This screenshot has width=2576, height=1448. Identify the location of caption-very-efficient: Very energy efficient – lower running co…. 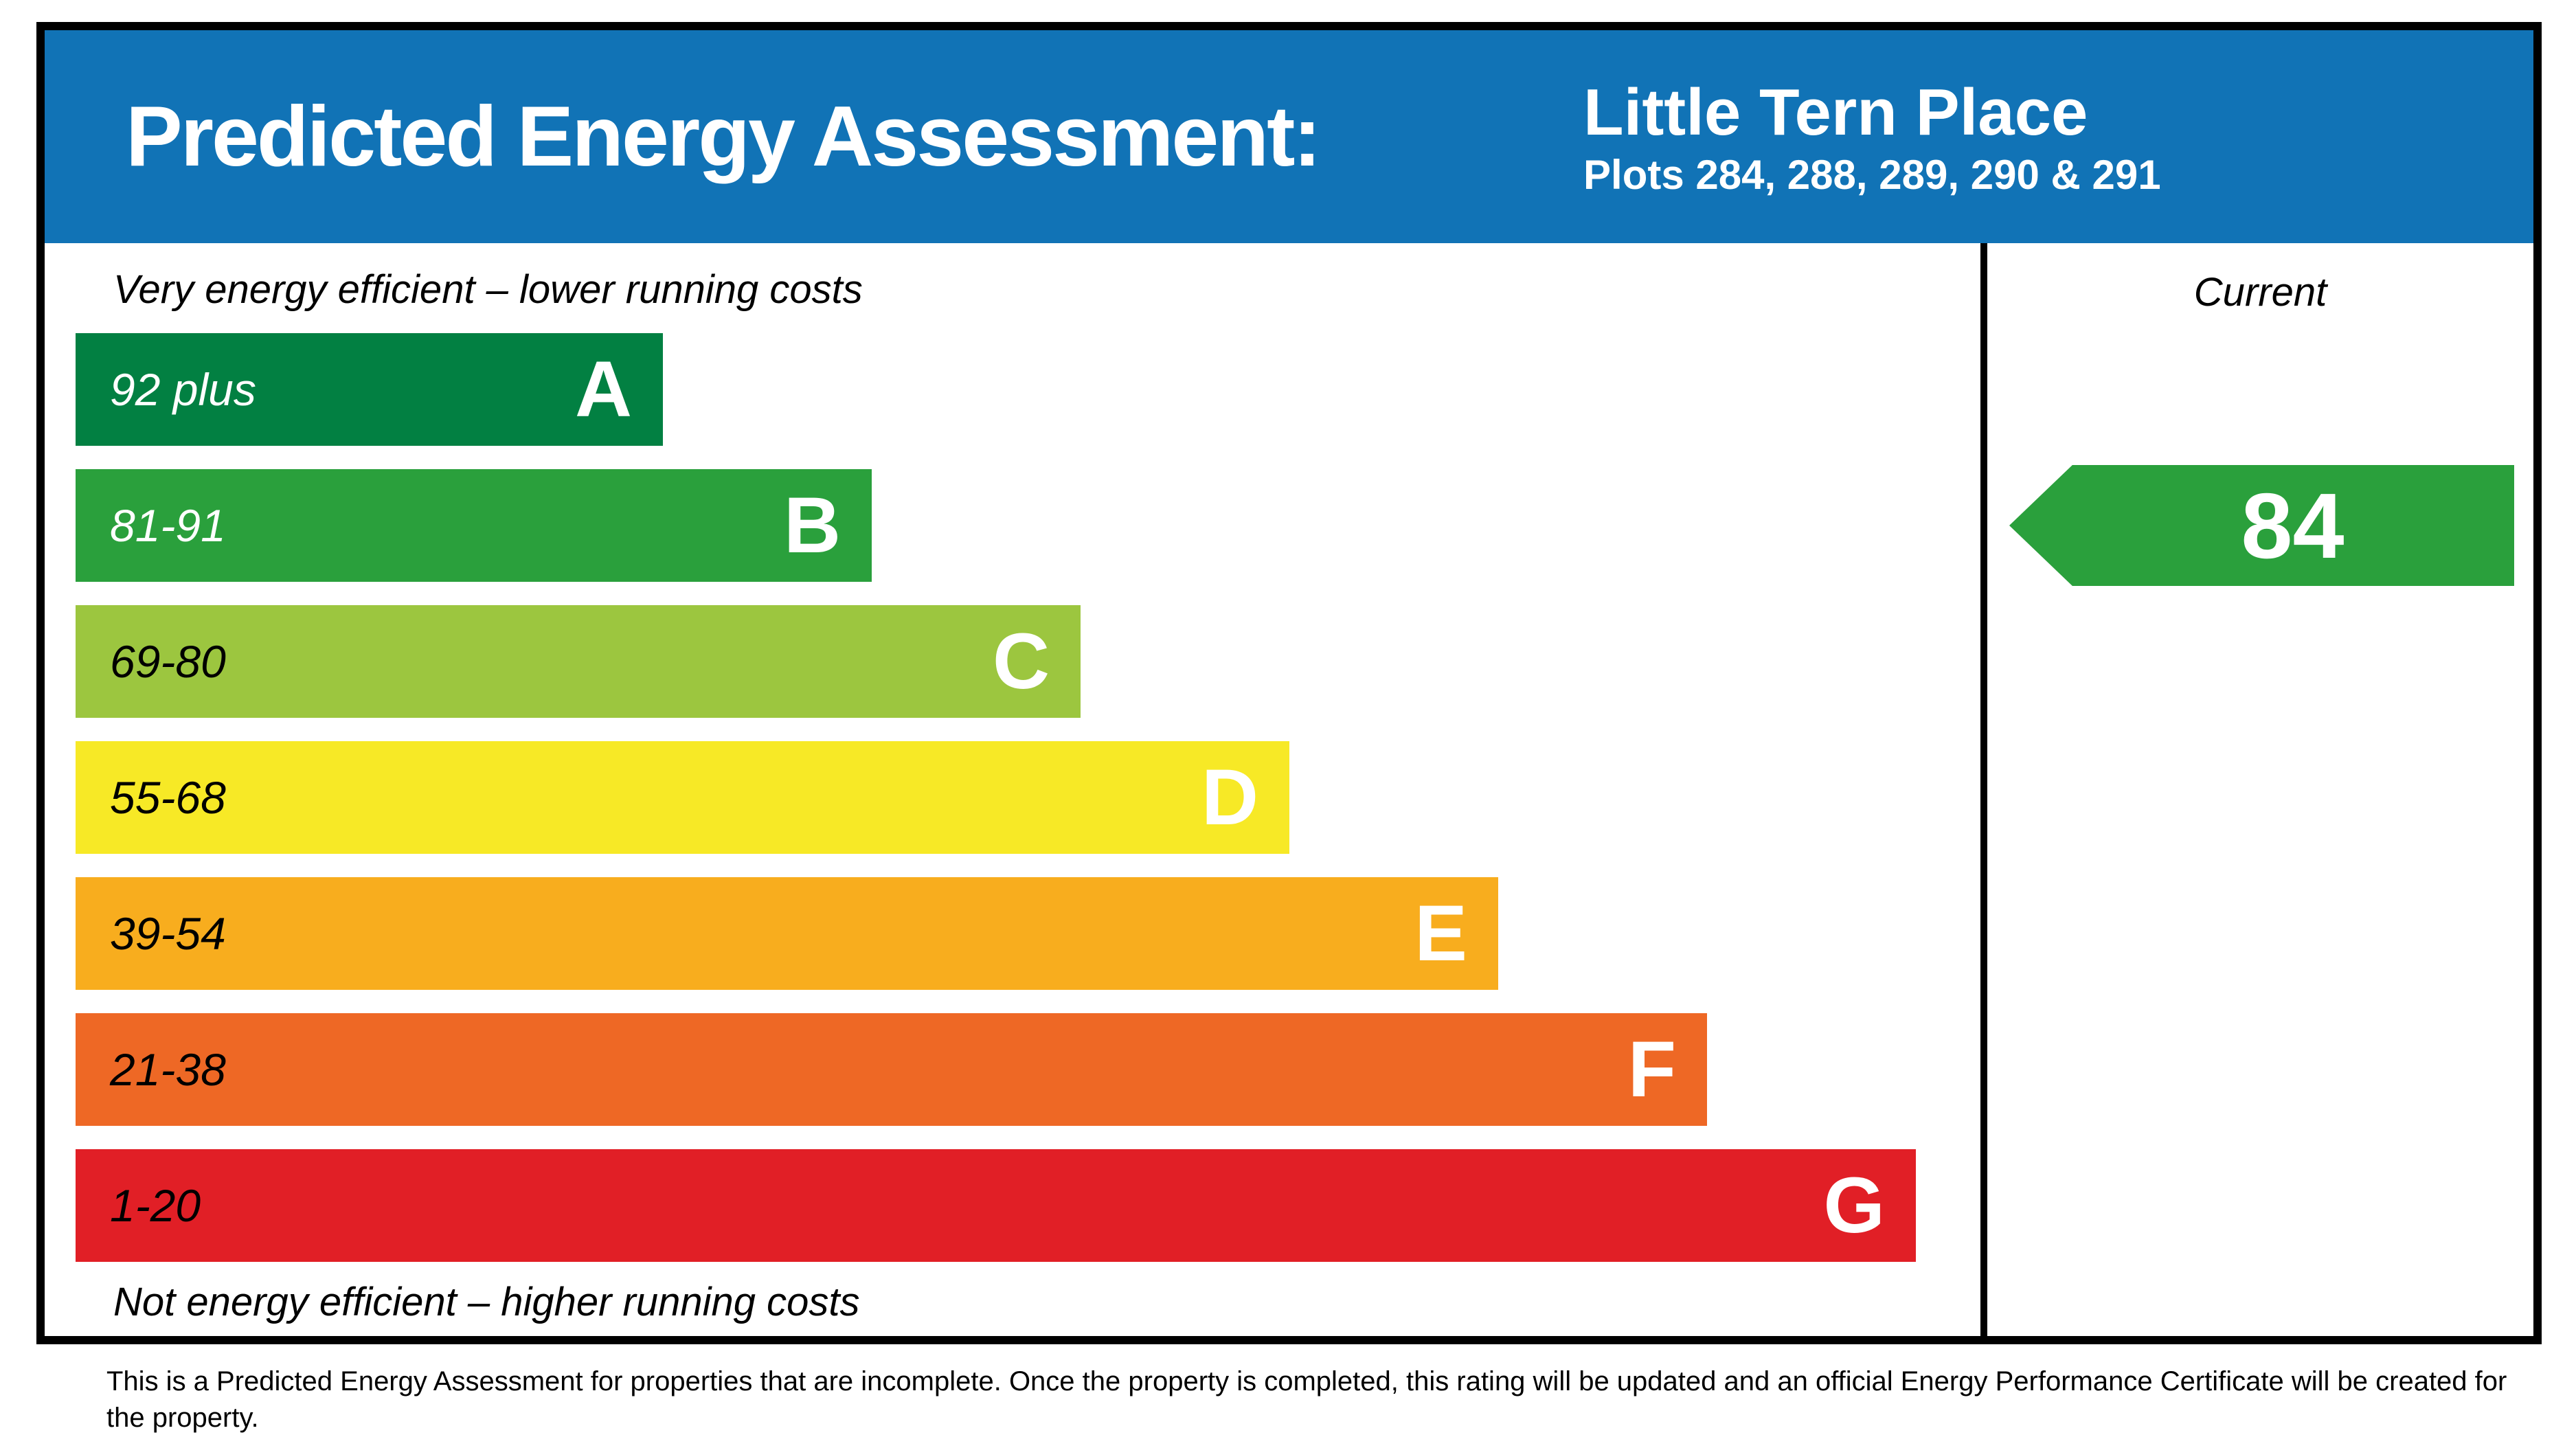
(488, 289).